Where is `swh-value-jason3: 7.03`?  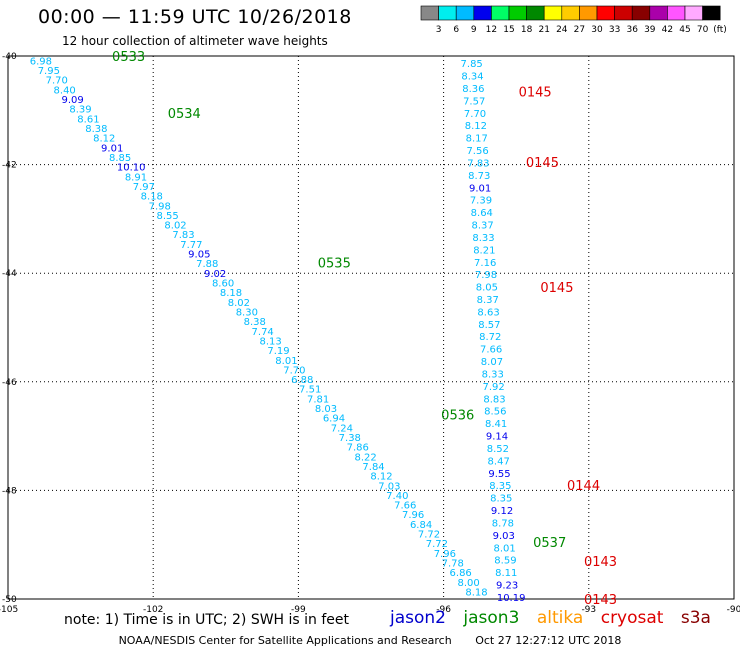
swh-value-jason3: 7.03 is located at coordinates (389, 486).